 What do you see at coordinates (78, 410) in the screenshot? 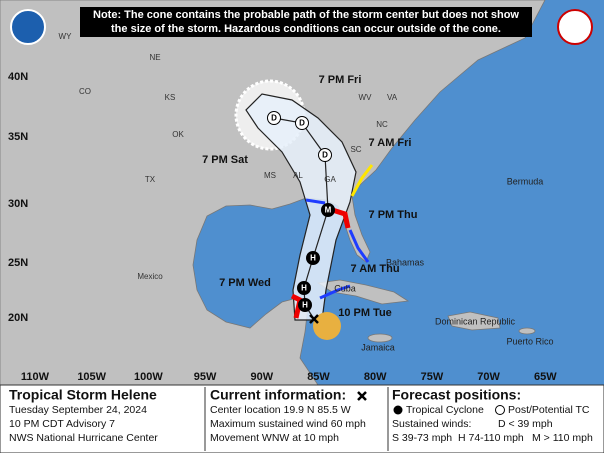
I see `date: Tuesday September 24, 2024` at bounding box center [78, 410].